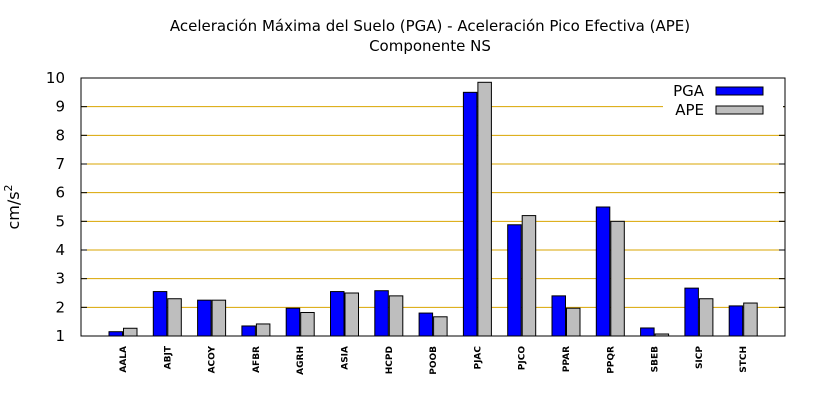 This screenshot has width=820, height=400. What do you see at coordinates (293, 322) in the screenshot?
I see `bar-pga-agrh` at bounding box center [293, 322].